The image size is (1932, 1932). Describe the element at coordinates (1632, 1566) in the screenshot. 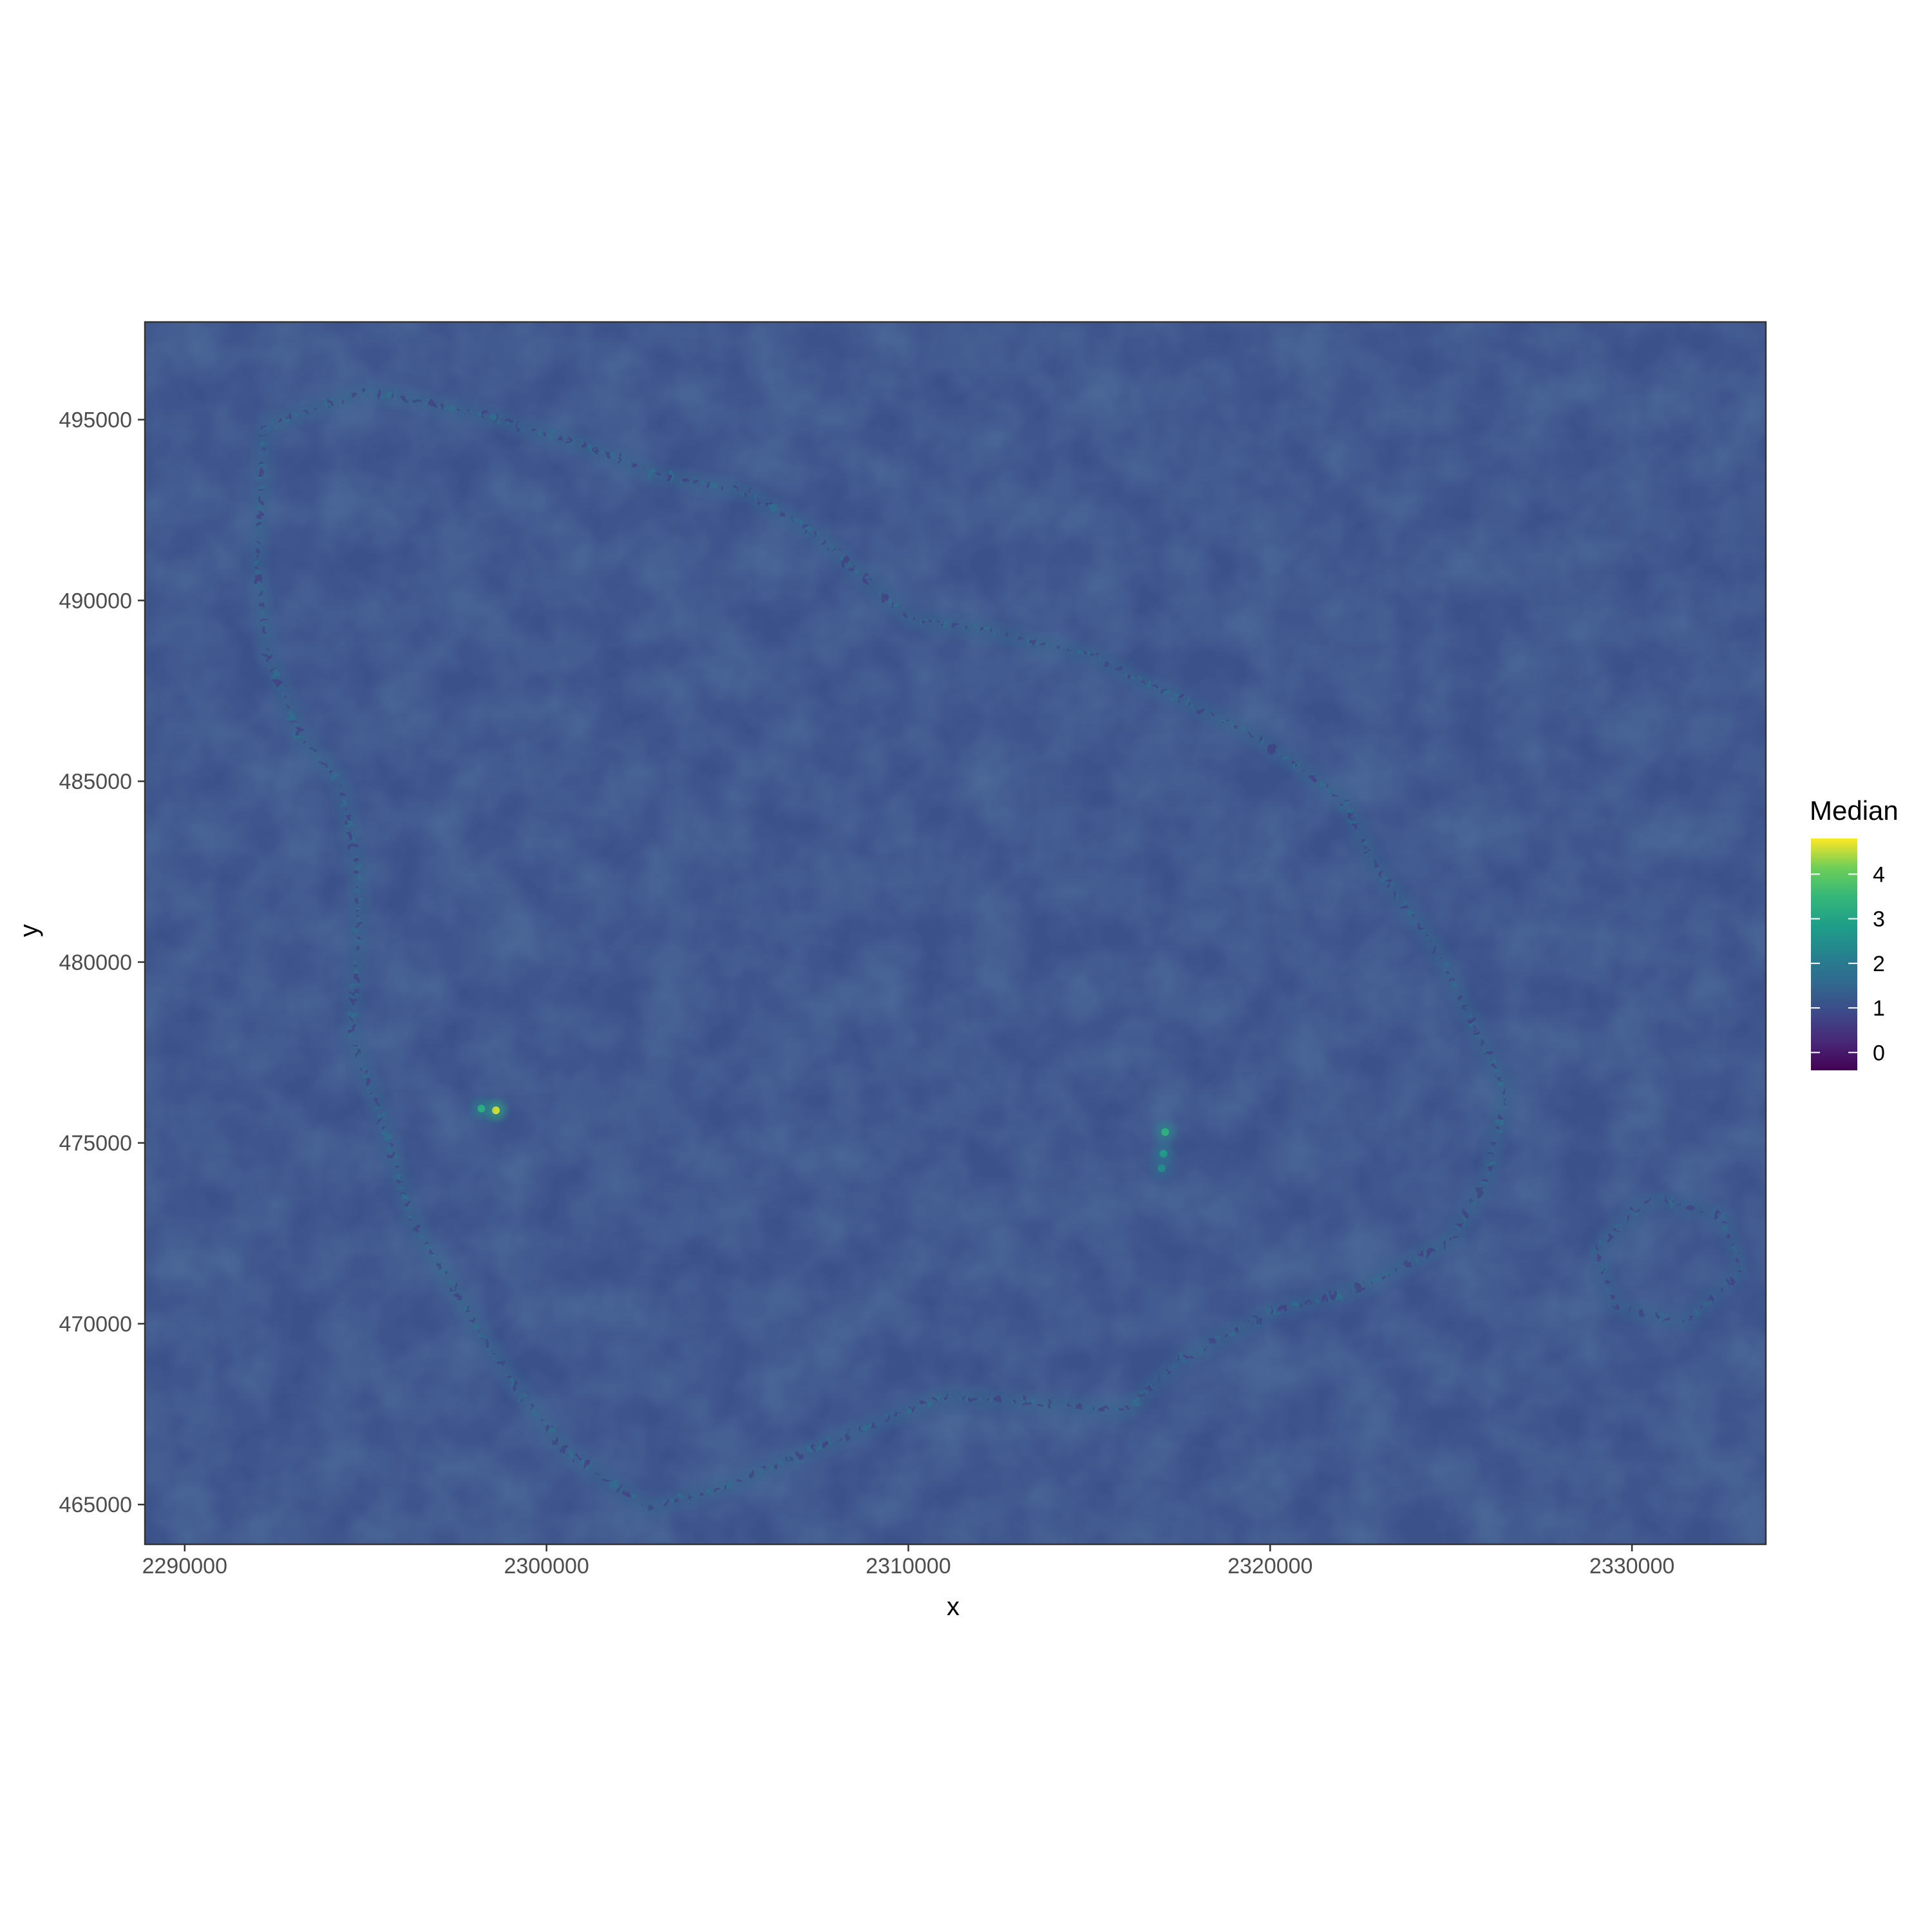

I see `x-tick-label-4: 2330000` at that location.